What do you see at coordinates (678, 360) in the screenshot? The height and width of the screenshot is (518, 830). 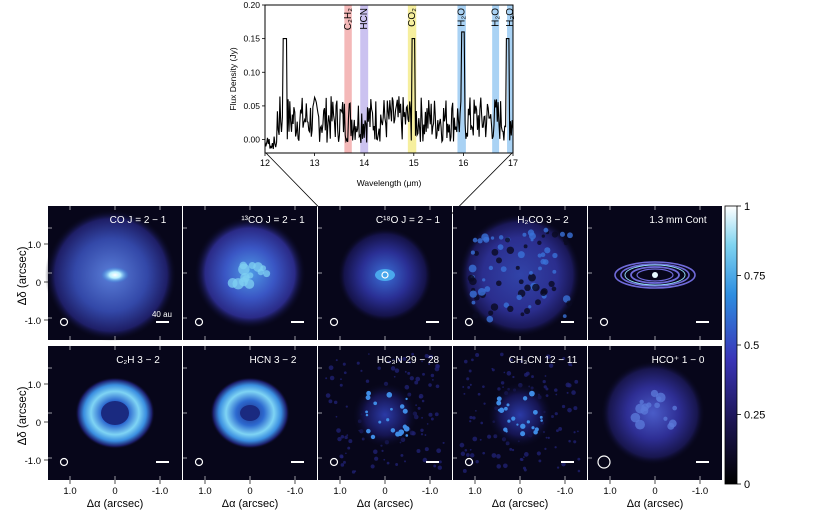 I see `panel-label: HCO⁺ 1 − 0` at bounding box center [678, 360].